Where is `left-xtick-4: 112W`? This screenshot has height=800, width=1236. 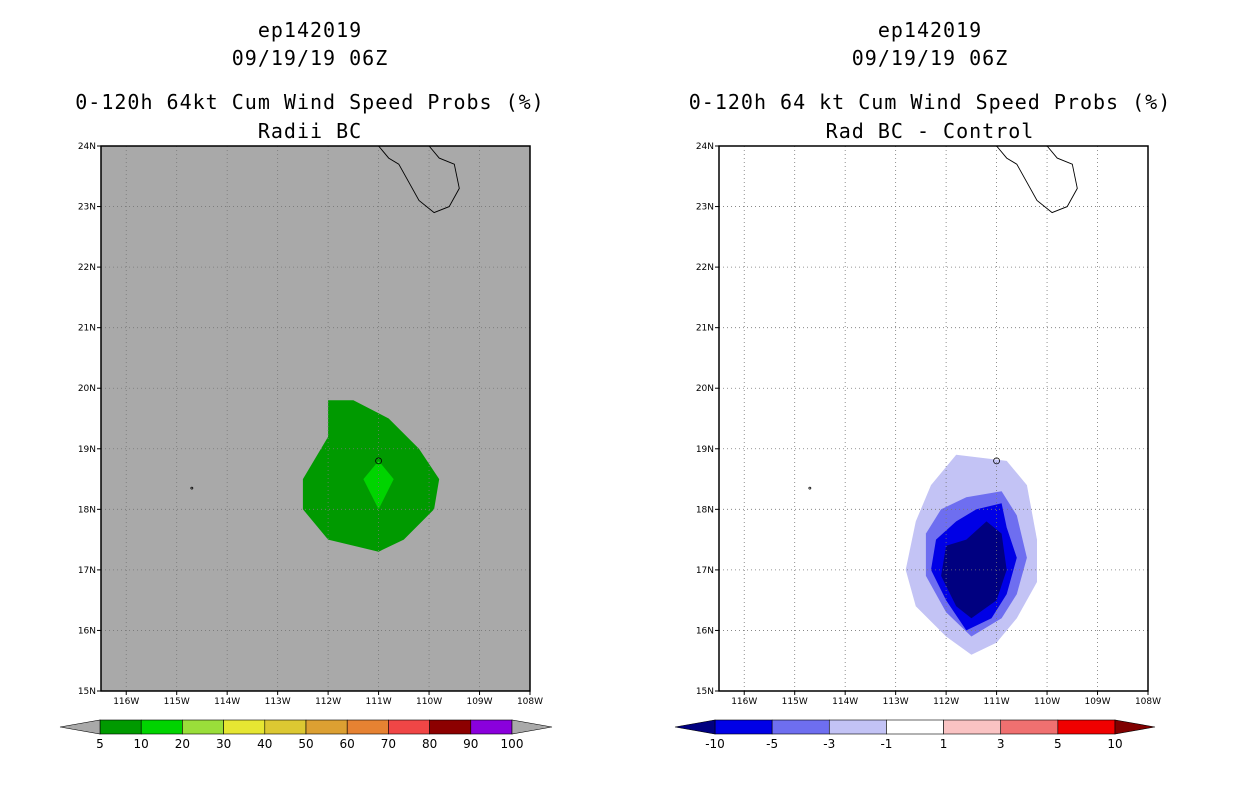 left-xtick-4: 112W is located at coordinates (328, 702).